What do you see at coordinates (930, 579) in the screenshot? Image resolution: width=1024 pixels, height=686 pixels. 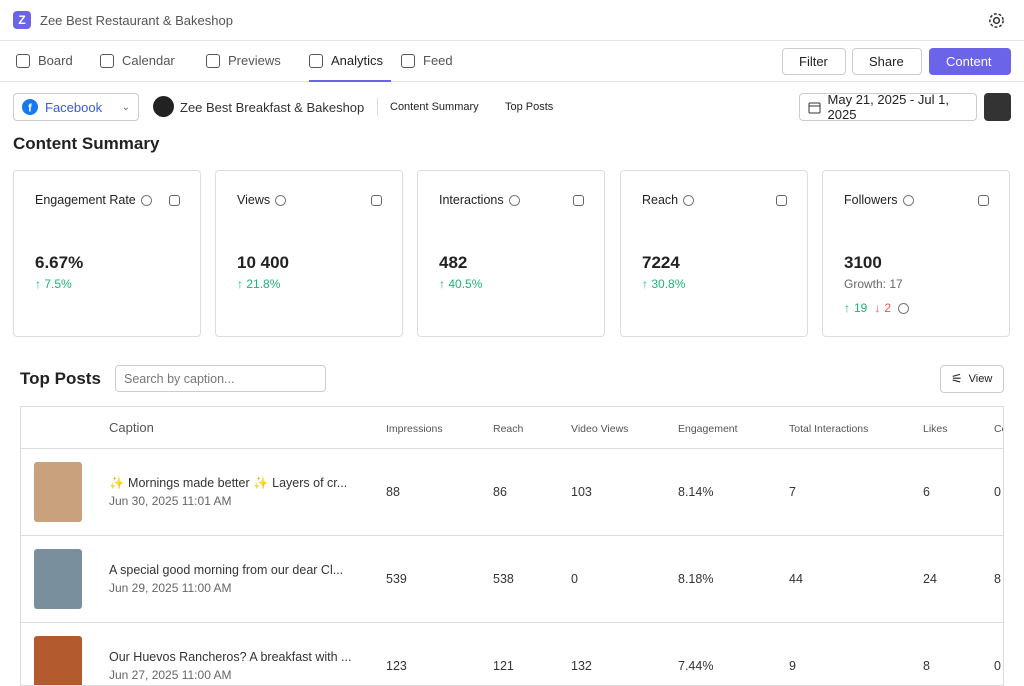 I see `table-cell: 24` at bounding box center [930, 579].